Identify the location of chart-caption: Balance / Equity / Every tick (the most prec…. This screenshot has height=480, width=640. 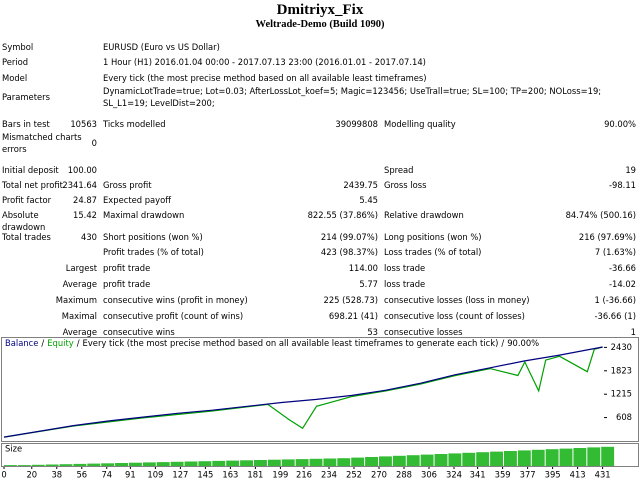
(272, 343).